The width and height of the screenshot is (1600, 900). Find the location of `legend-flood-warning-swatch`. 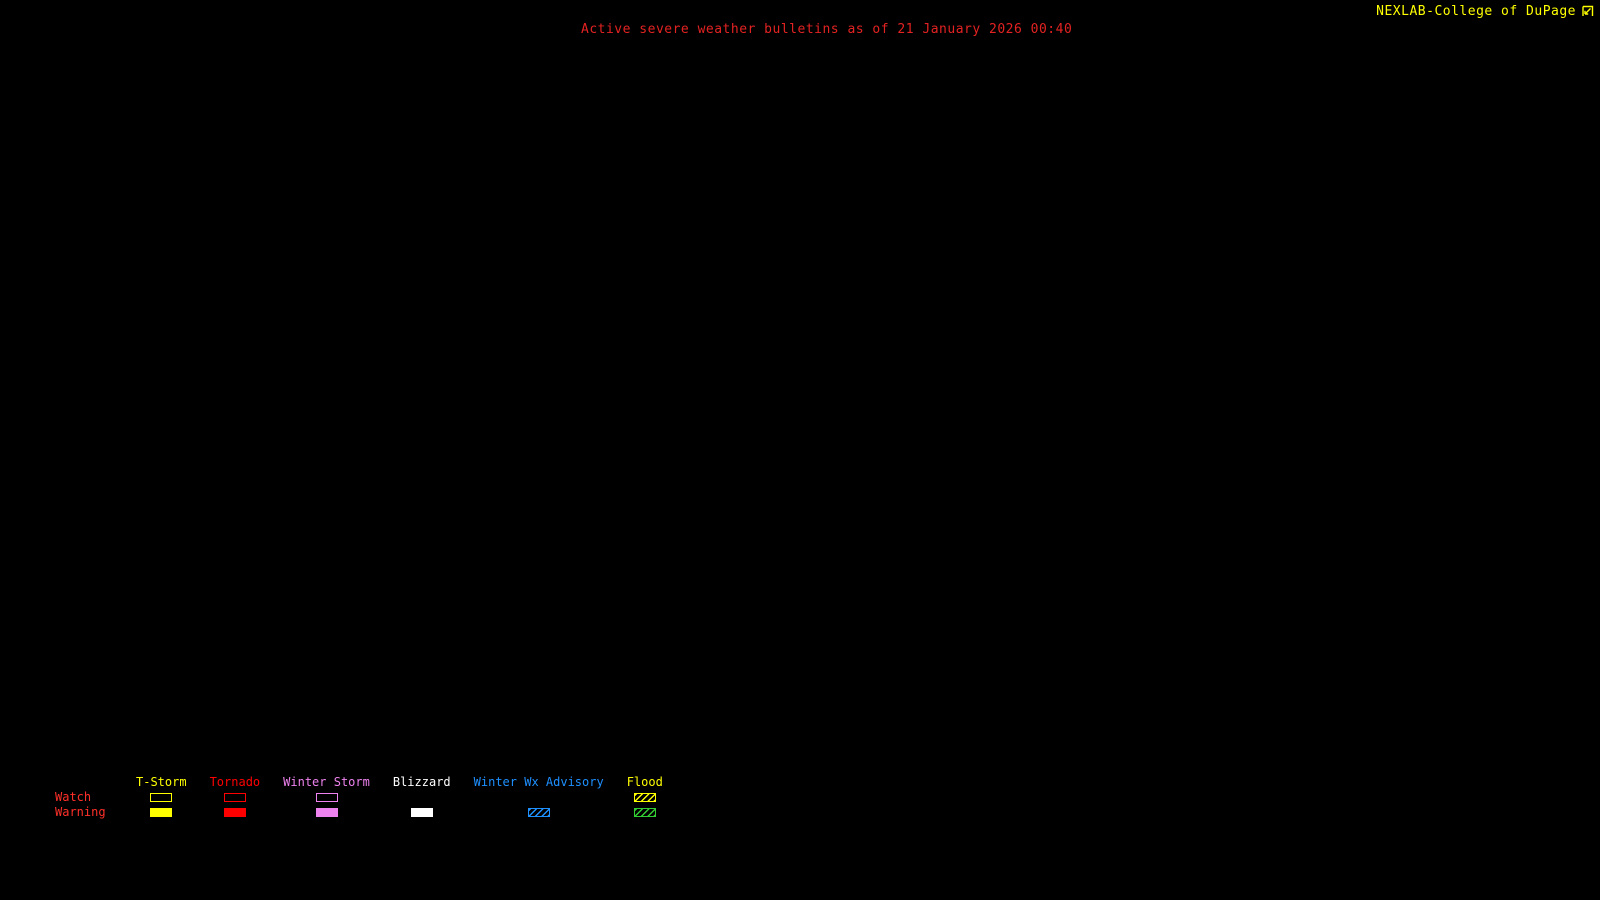

legend-flood-warning-swatch is located at coordinates (644, 812).